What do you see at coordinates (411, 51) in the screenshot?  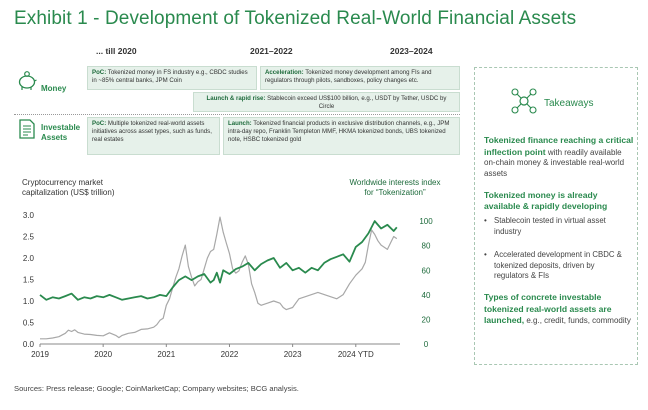 I see `period-2023-2024: 2023–2024` at bounding box center [411, 51].